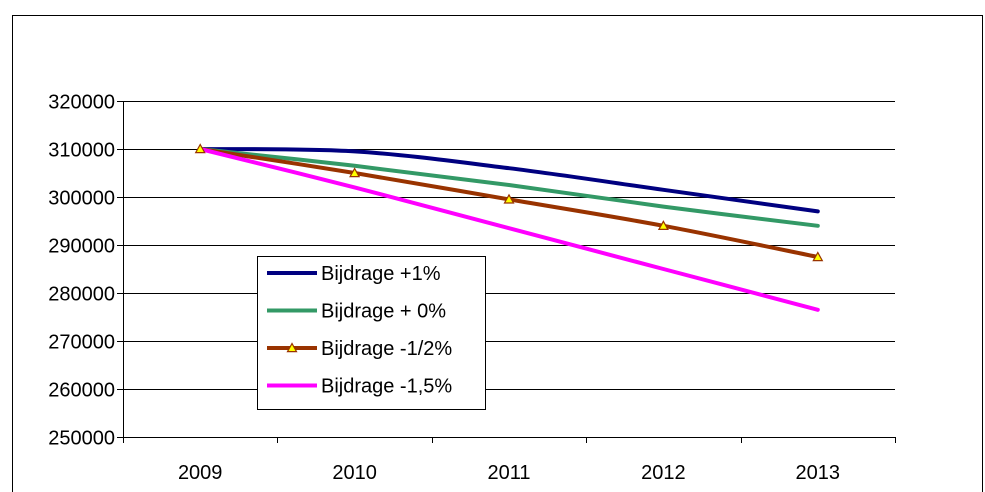 Image resolution: width=985 pixels, height=492 pixels. Describe the element at coordinates (81, 343) in the screenshot. I see `y-tick-label: 270000` at that location.